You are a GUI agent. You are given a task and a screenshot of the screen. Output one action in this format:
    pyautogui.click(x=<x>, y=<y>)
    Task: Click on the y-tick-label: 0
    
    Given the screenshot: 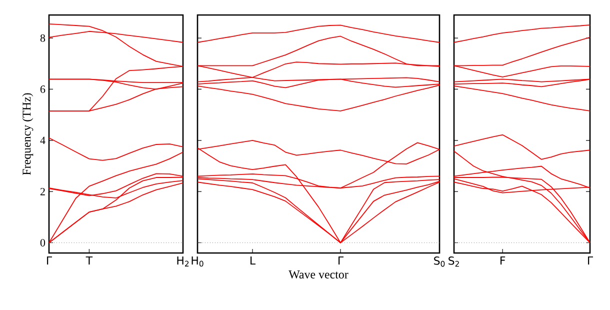 What is the action you would take?
    pyautogui.click(x=43, y=242)
    